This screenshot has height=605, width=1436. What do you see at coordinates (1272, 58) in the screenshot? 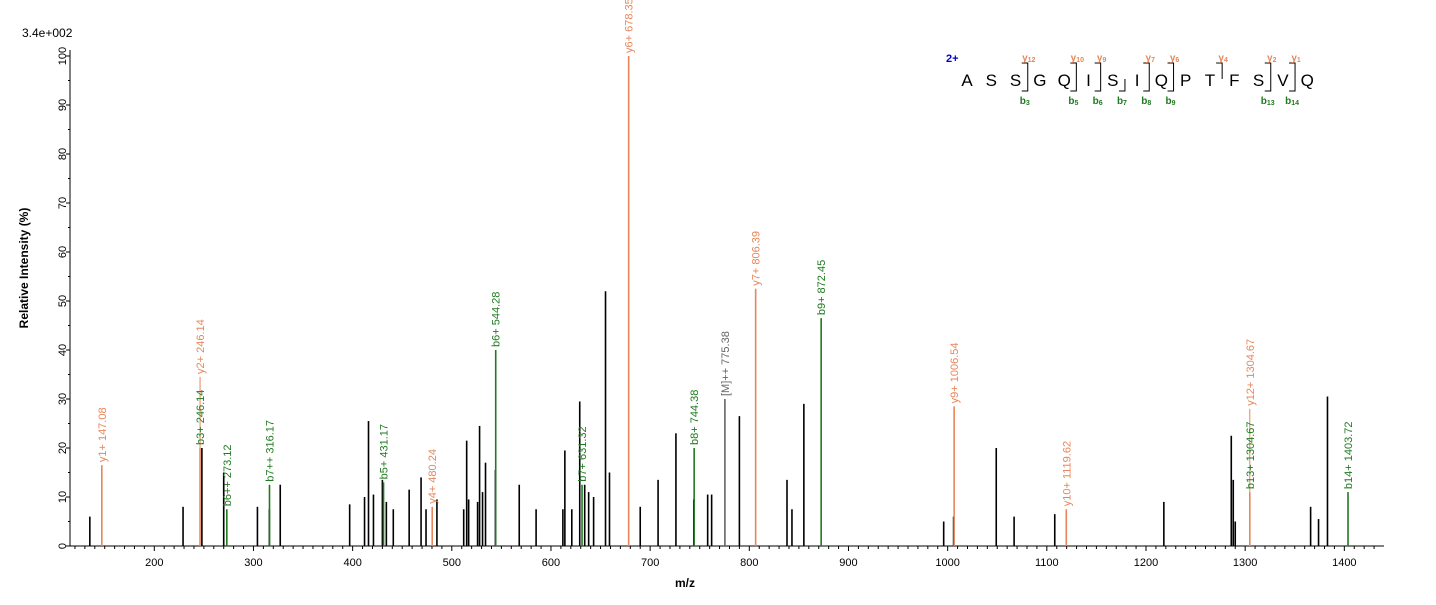
I see `y-ion-label: y2` at bounding box center [1272, 58].